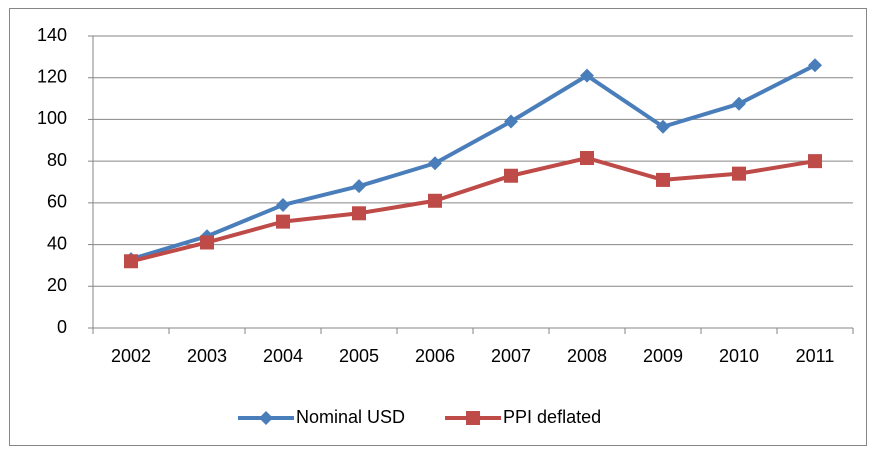 The image size is (872, 454). Describe the element at coordinates (207, 356) in the screenshot. I see `x-tick-label: 2003` at that location.